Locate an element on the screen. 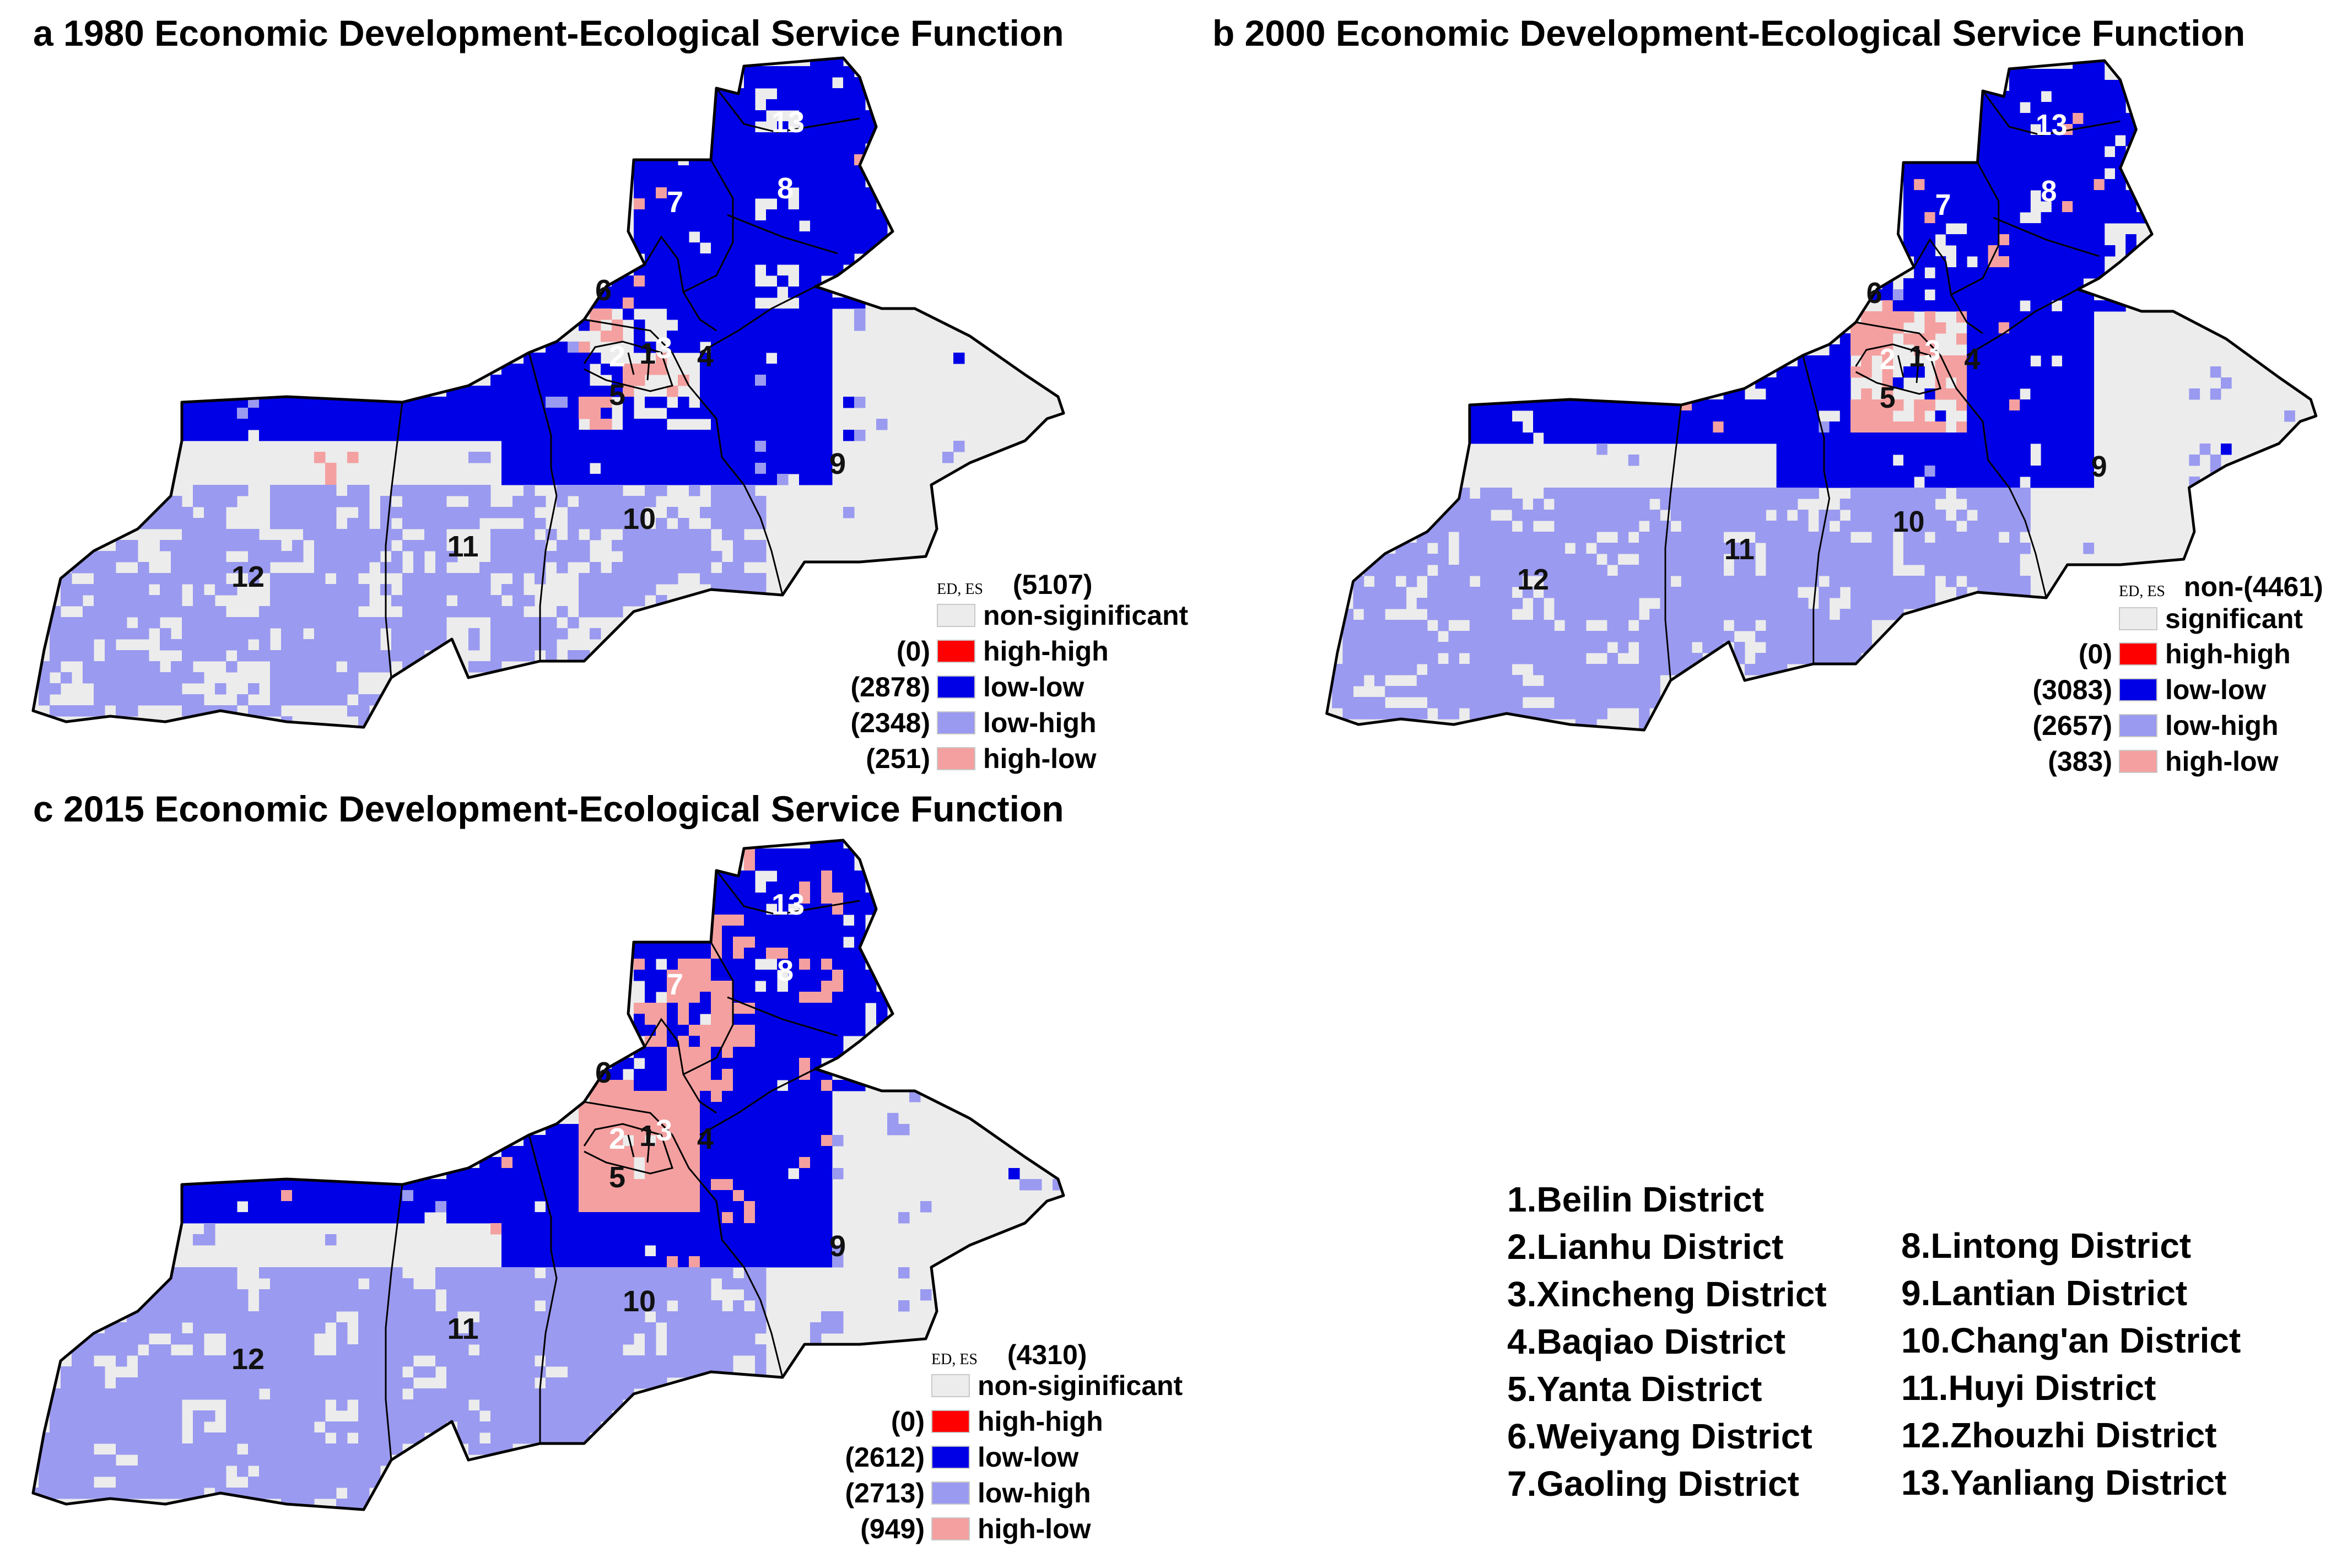 Image resolution: width=2347 pixels, height=1568 pixels. legend-label: high-high is located at coordinates (1046, 651).